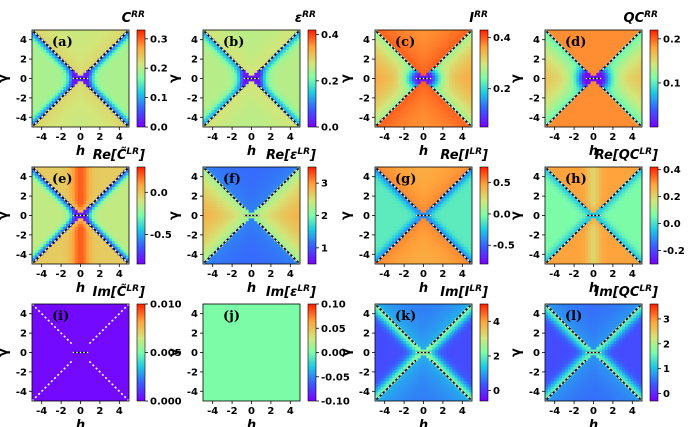 This screenshot has width=698, height=427. I want to click on panel-l: (l) -4 -2 0 2 4 4 2 0 -2 -4 h γ 3 2 1 0 Im[QCLR], so click(589, 355).